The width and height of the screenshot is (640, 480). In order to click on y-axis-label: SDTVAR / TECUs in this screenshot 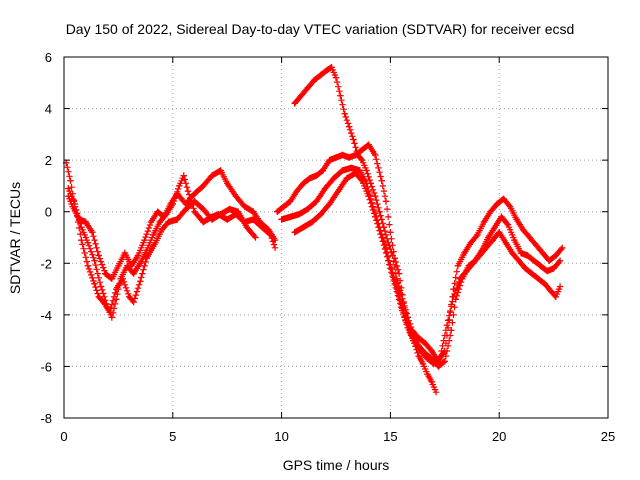, I will do `click(15, 238)`.